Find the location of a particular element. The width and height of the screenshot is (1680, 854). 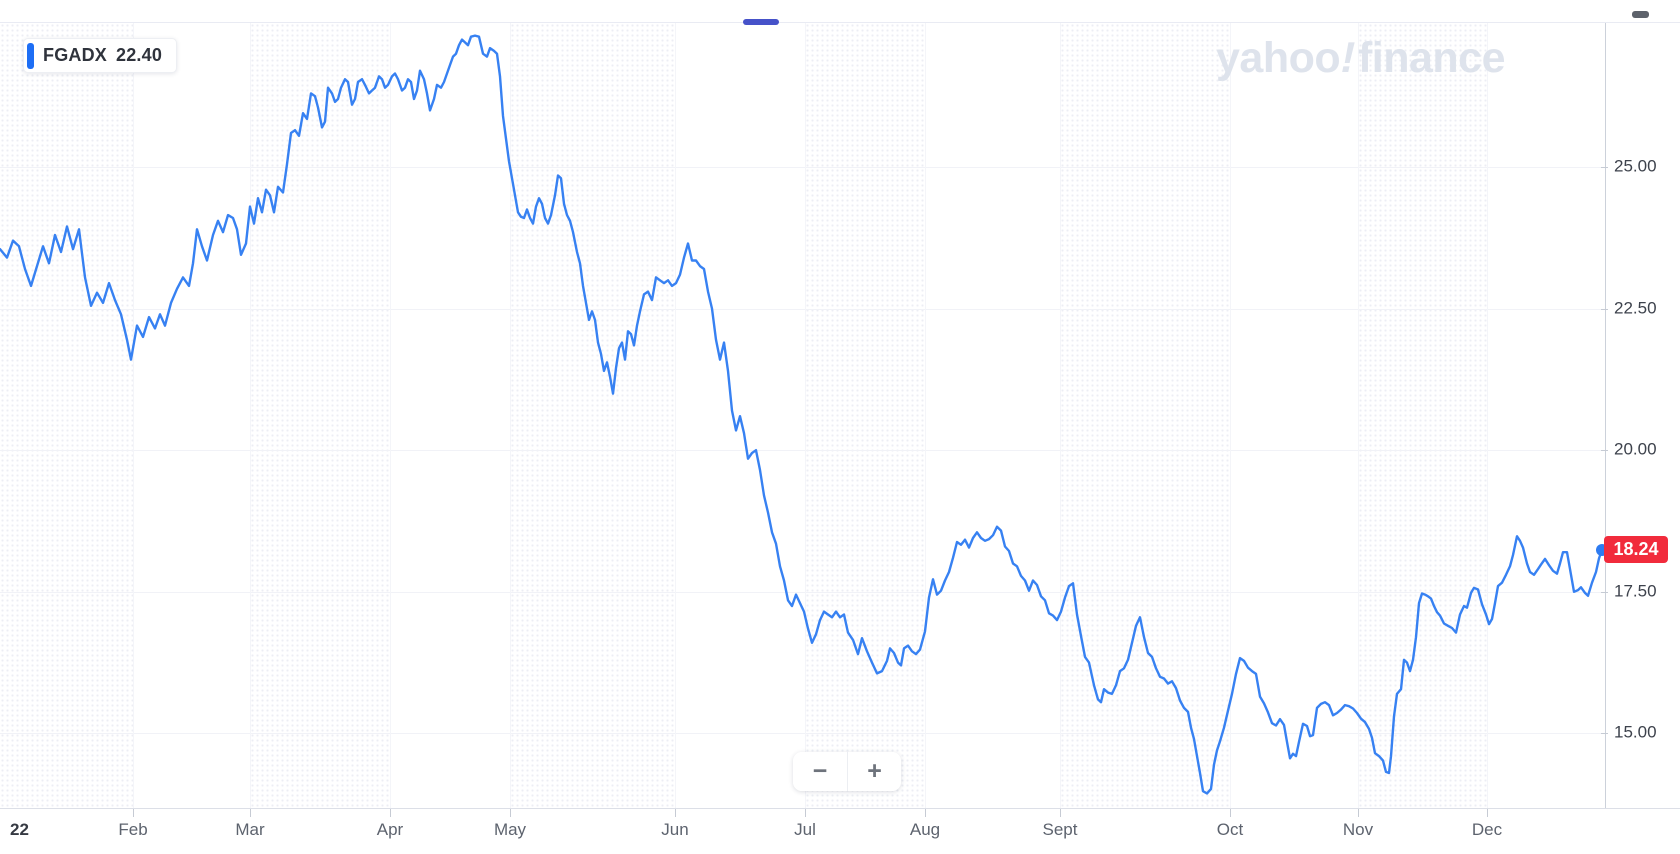

x-axis-label: Mar is located at coordinates (250, 829).